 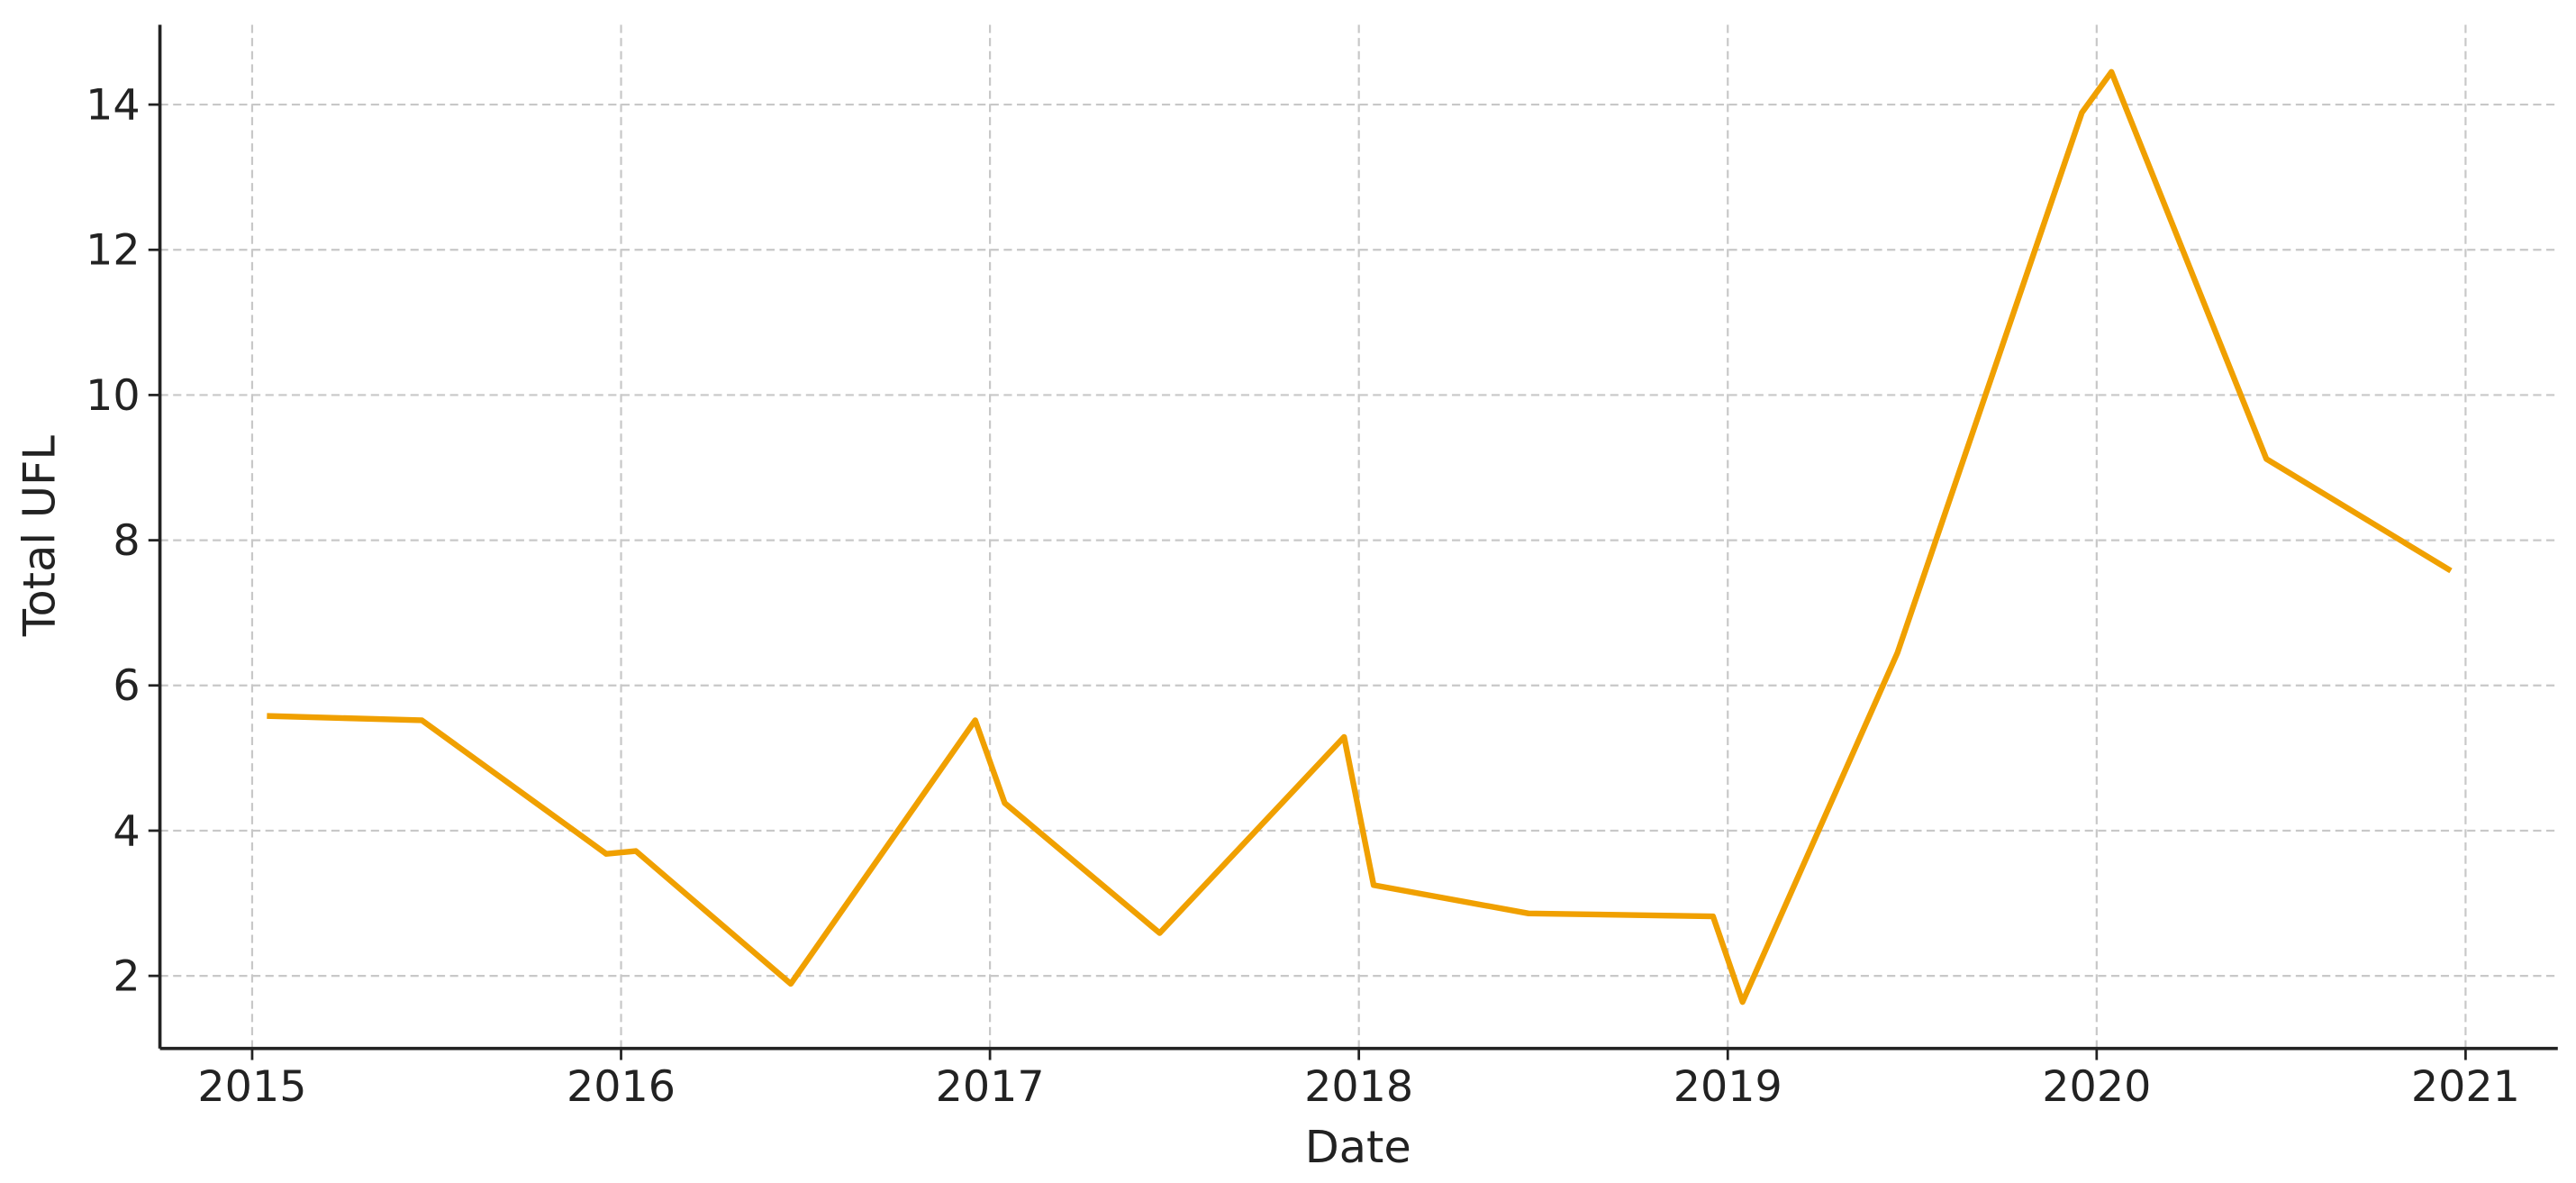 I want to click on y-tick-label: 12, so click(x=113, y=251).